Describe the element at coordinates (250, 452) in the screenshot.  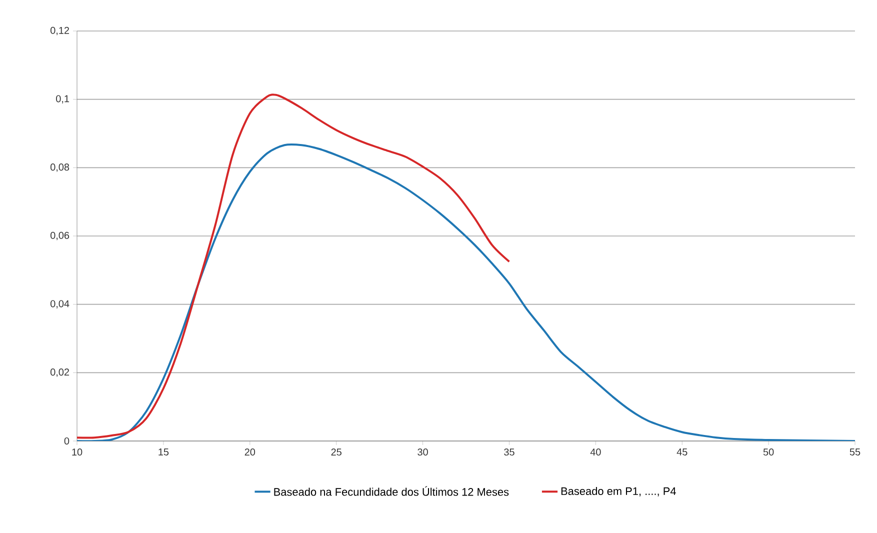
I see `x-tick-label: 20` at that location.